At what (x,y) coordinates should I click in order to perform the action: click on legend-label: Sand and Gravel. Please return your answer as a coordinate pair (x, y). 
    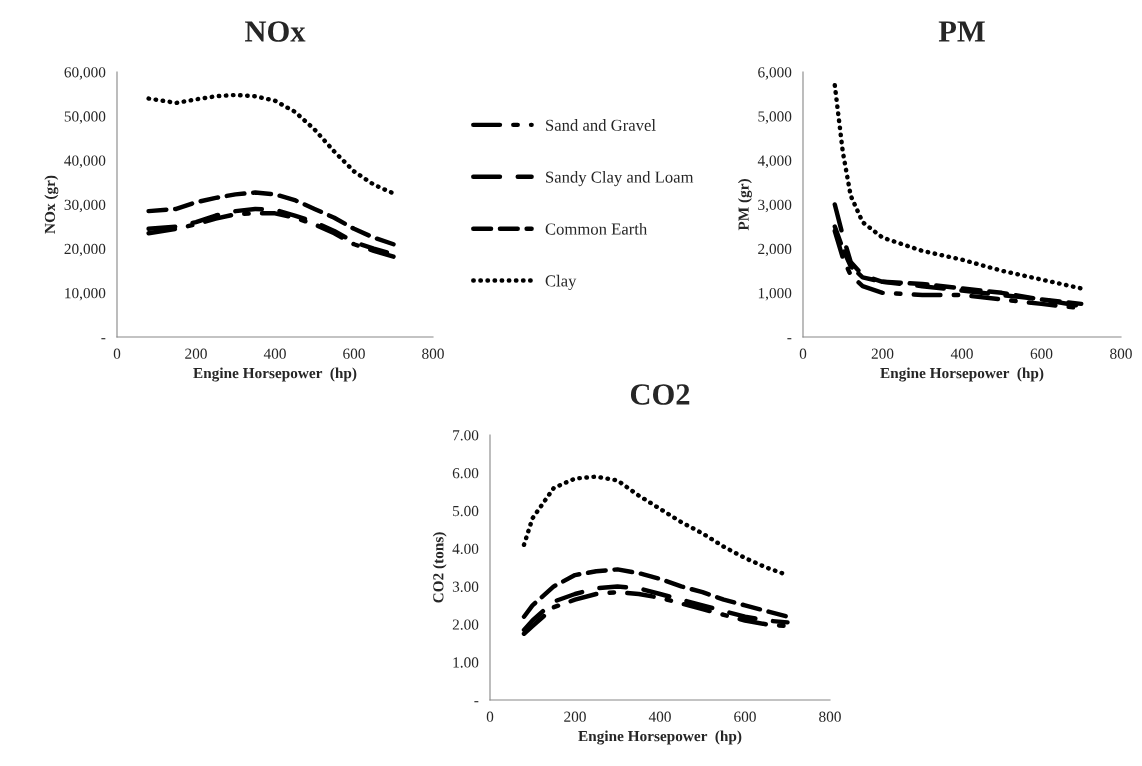
    Looking at the image, I should click on (601, 125).